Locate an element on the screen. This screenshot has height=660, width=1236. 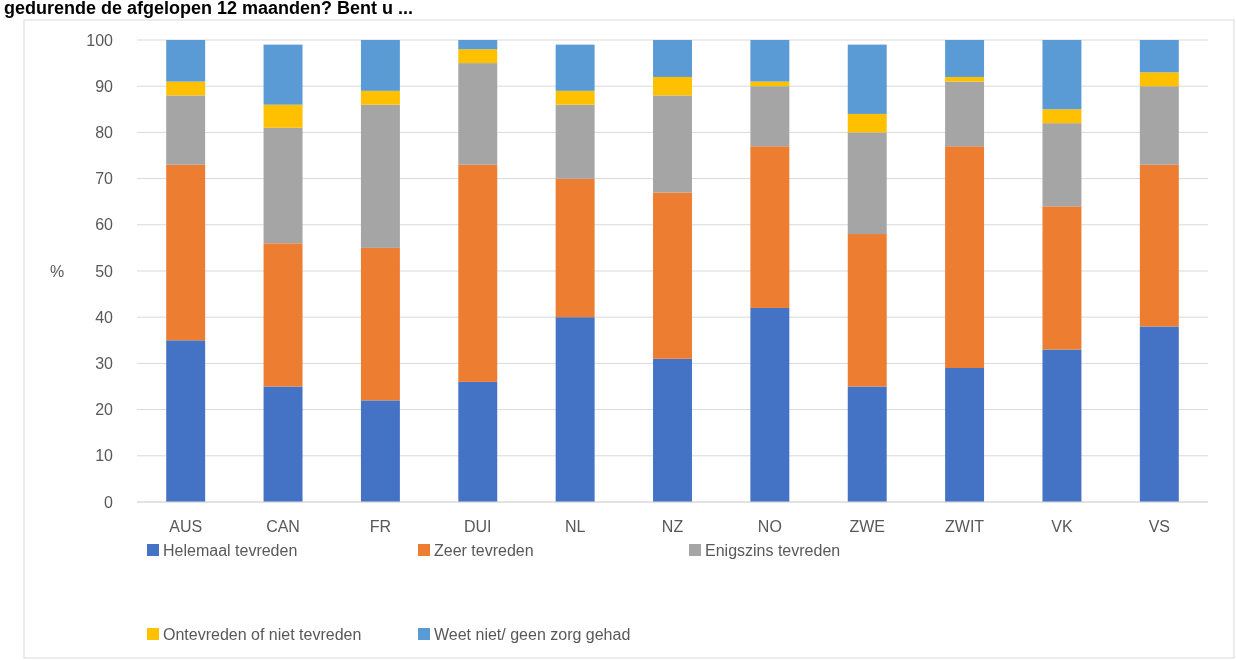
x-tick-label: DUI is located at coordinates (477, 526).